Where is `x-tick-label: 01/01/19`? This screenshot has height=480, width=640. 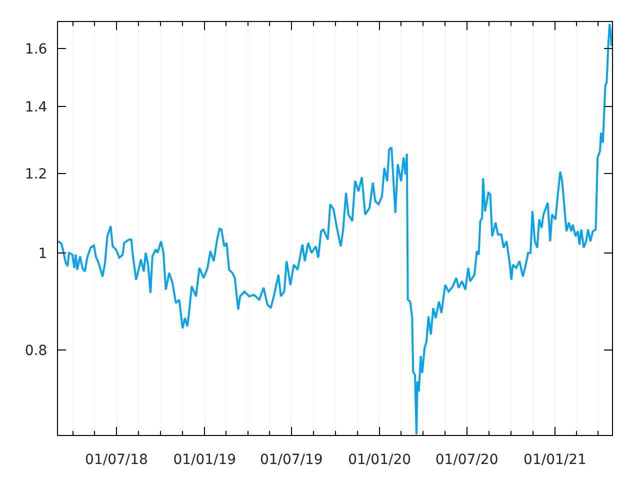
x-tick-label: 01/01/19 is located at coordinates (204, 460).